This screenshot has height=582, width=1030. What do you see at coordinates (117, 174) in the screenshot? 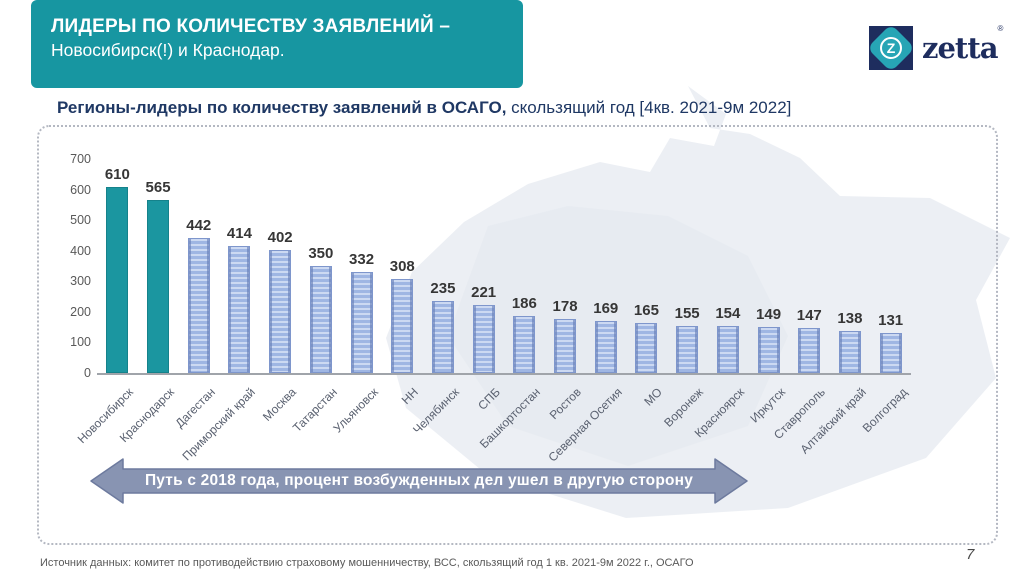
I see `bar-value-label: 610` at bounding box center [117, 174].